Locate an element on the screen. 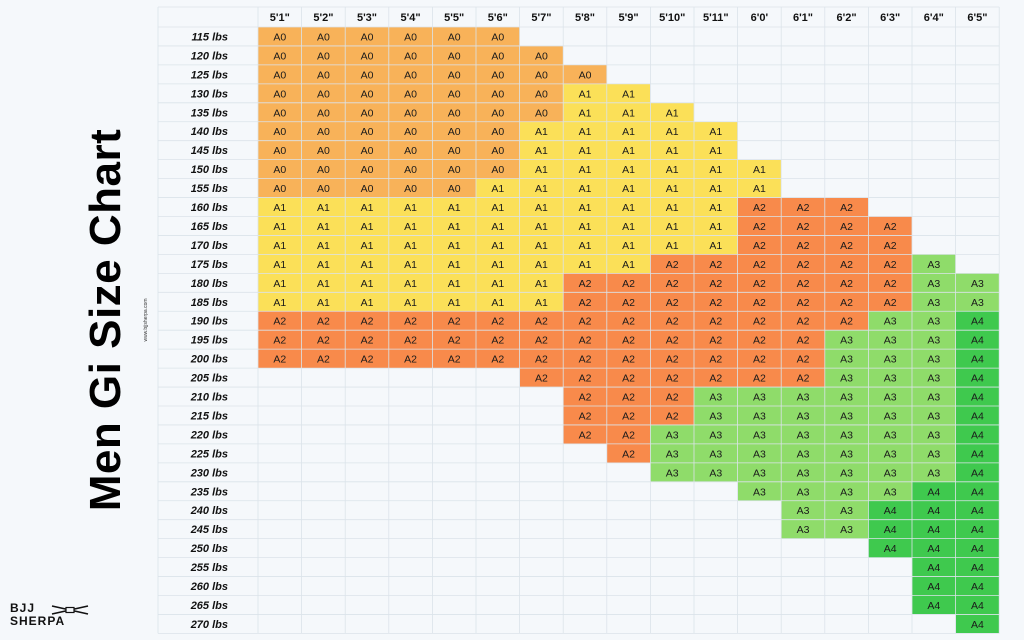 The height and width of the screenshot is (640, 1024). row-label: 195 lbs is located at coordinates (209, 341).